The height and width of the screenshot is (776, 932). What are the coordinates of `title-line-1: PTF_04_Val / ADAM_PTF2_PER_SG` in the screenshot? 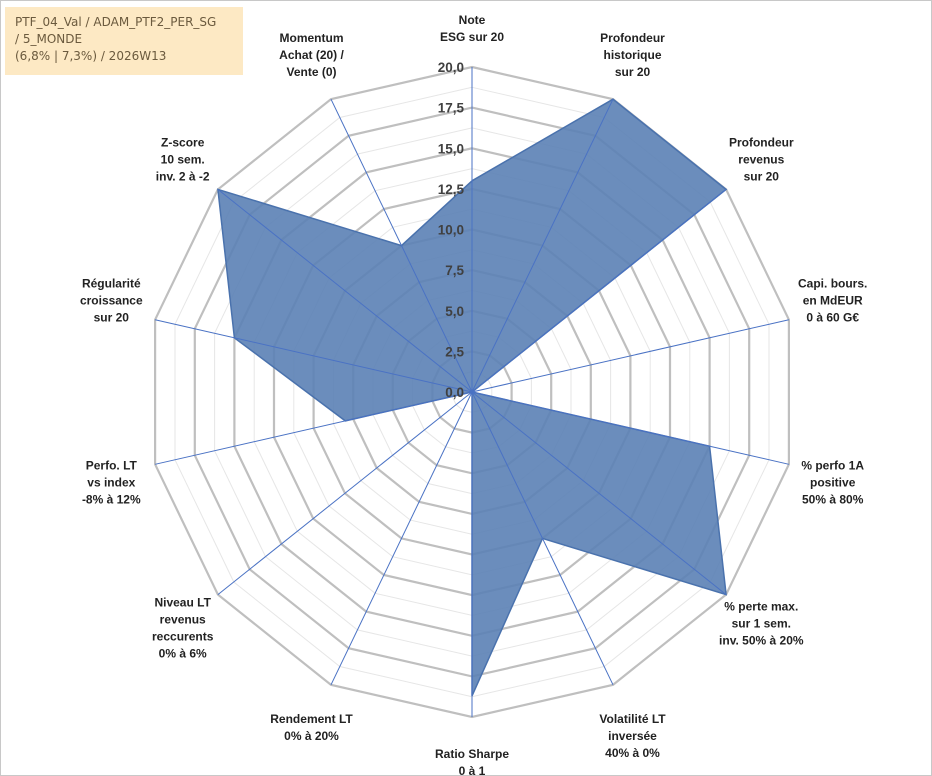 It's located at (116, 22).